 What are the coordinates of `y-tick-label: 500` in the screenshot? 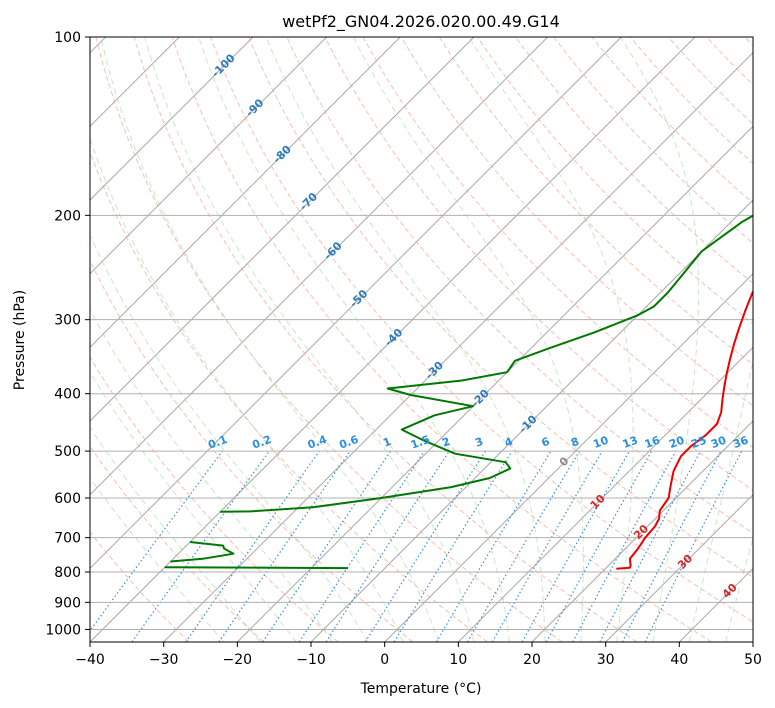 It's located at (67, 452).